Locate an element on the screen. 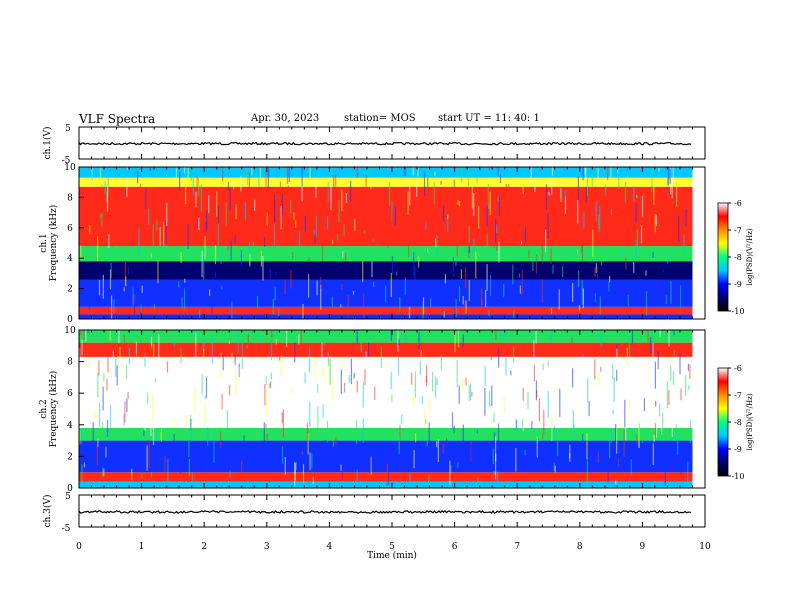 The height and width of the screenshot is (612, 792). xtick-label-7: 7 is located at coordinates (517, 547).